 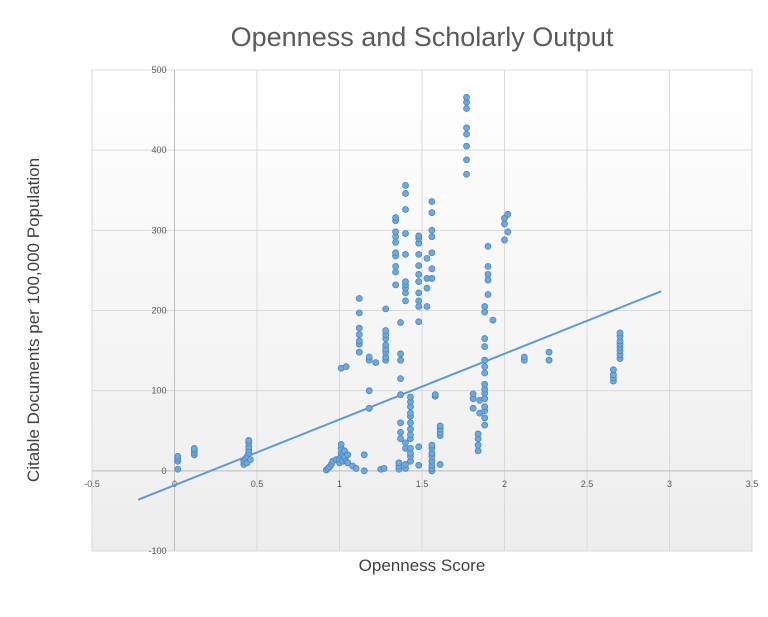 I want to click on x-tick-label: 3.5, so click(x=752, y=484).